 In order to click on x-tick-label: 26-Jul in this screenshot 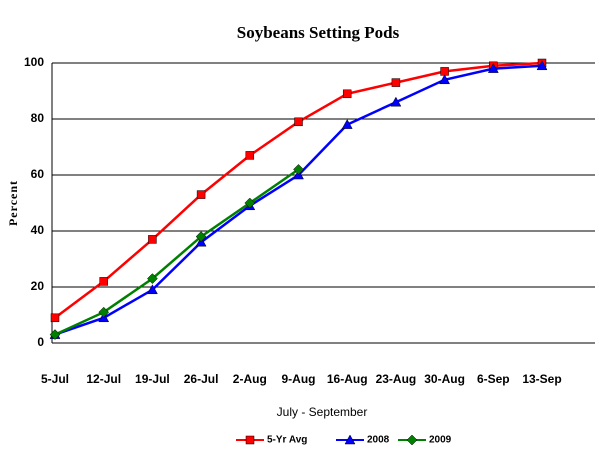, I will do `click(201, 379)`.